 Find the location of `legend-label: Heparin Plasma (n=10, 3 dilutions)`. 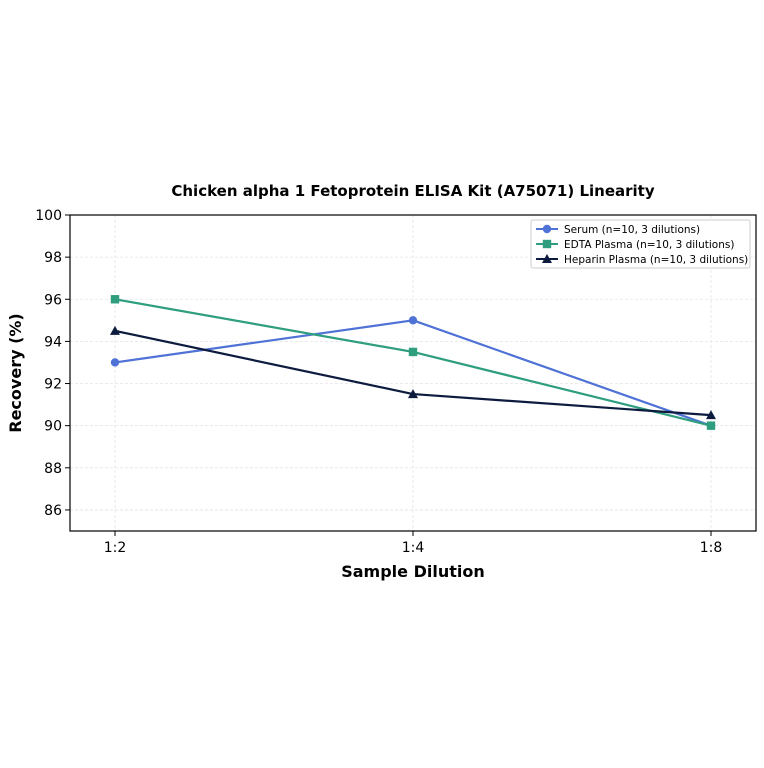

legend-label: Heparin Plasma (n=10, 3 dilutions) is located at coordinates (656, 260).